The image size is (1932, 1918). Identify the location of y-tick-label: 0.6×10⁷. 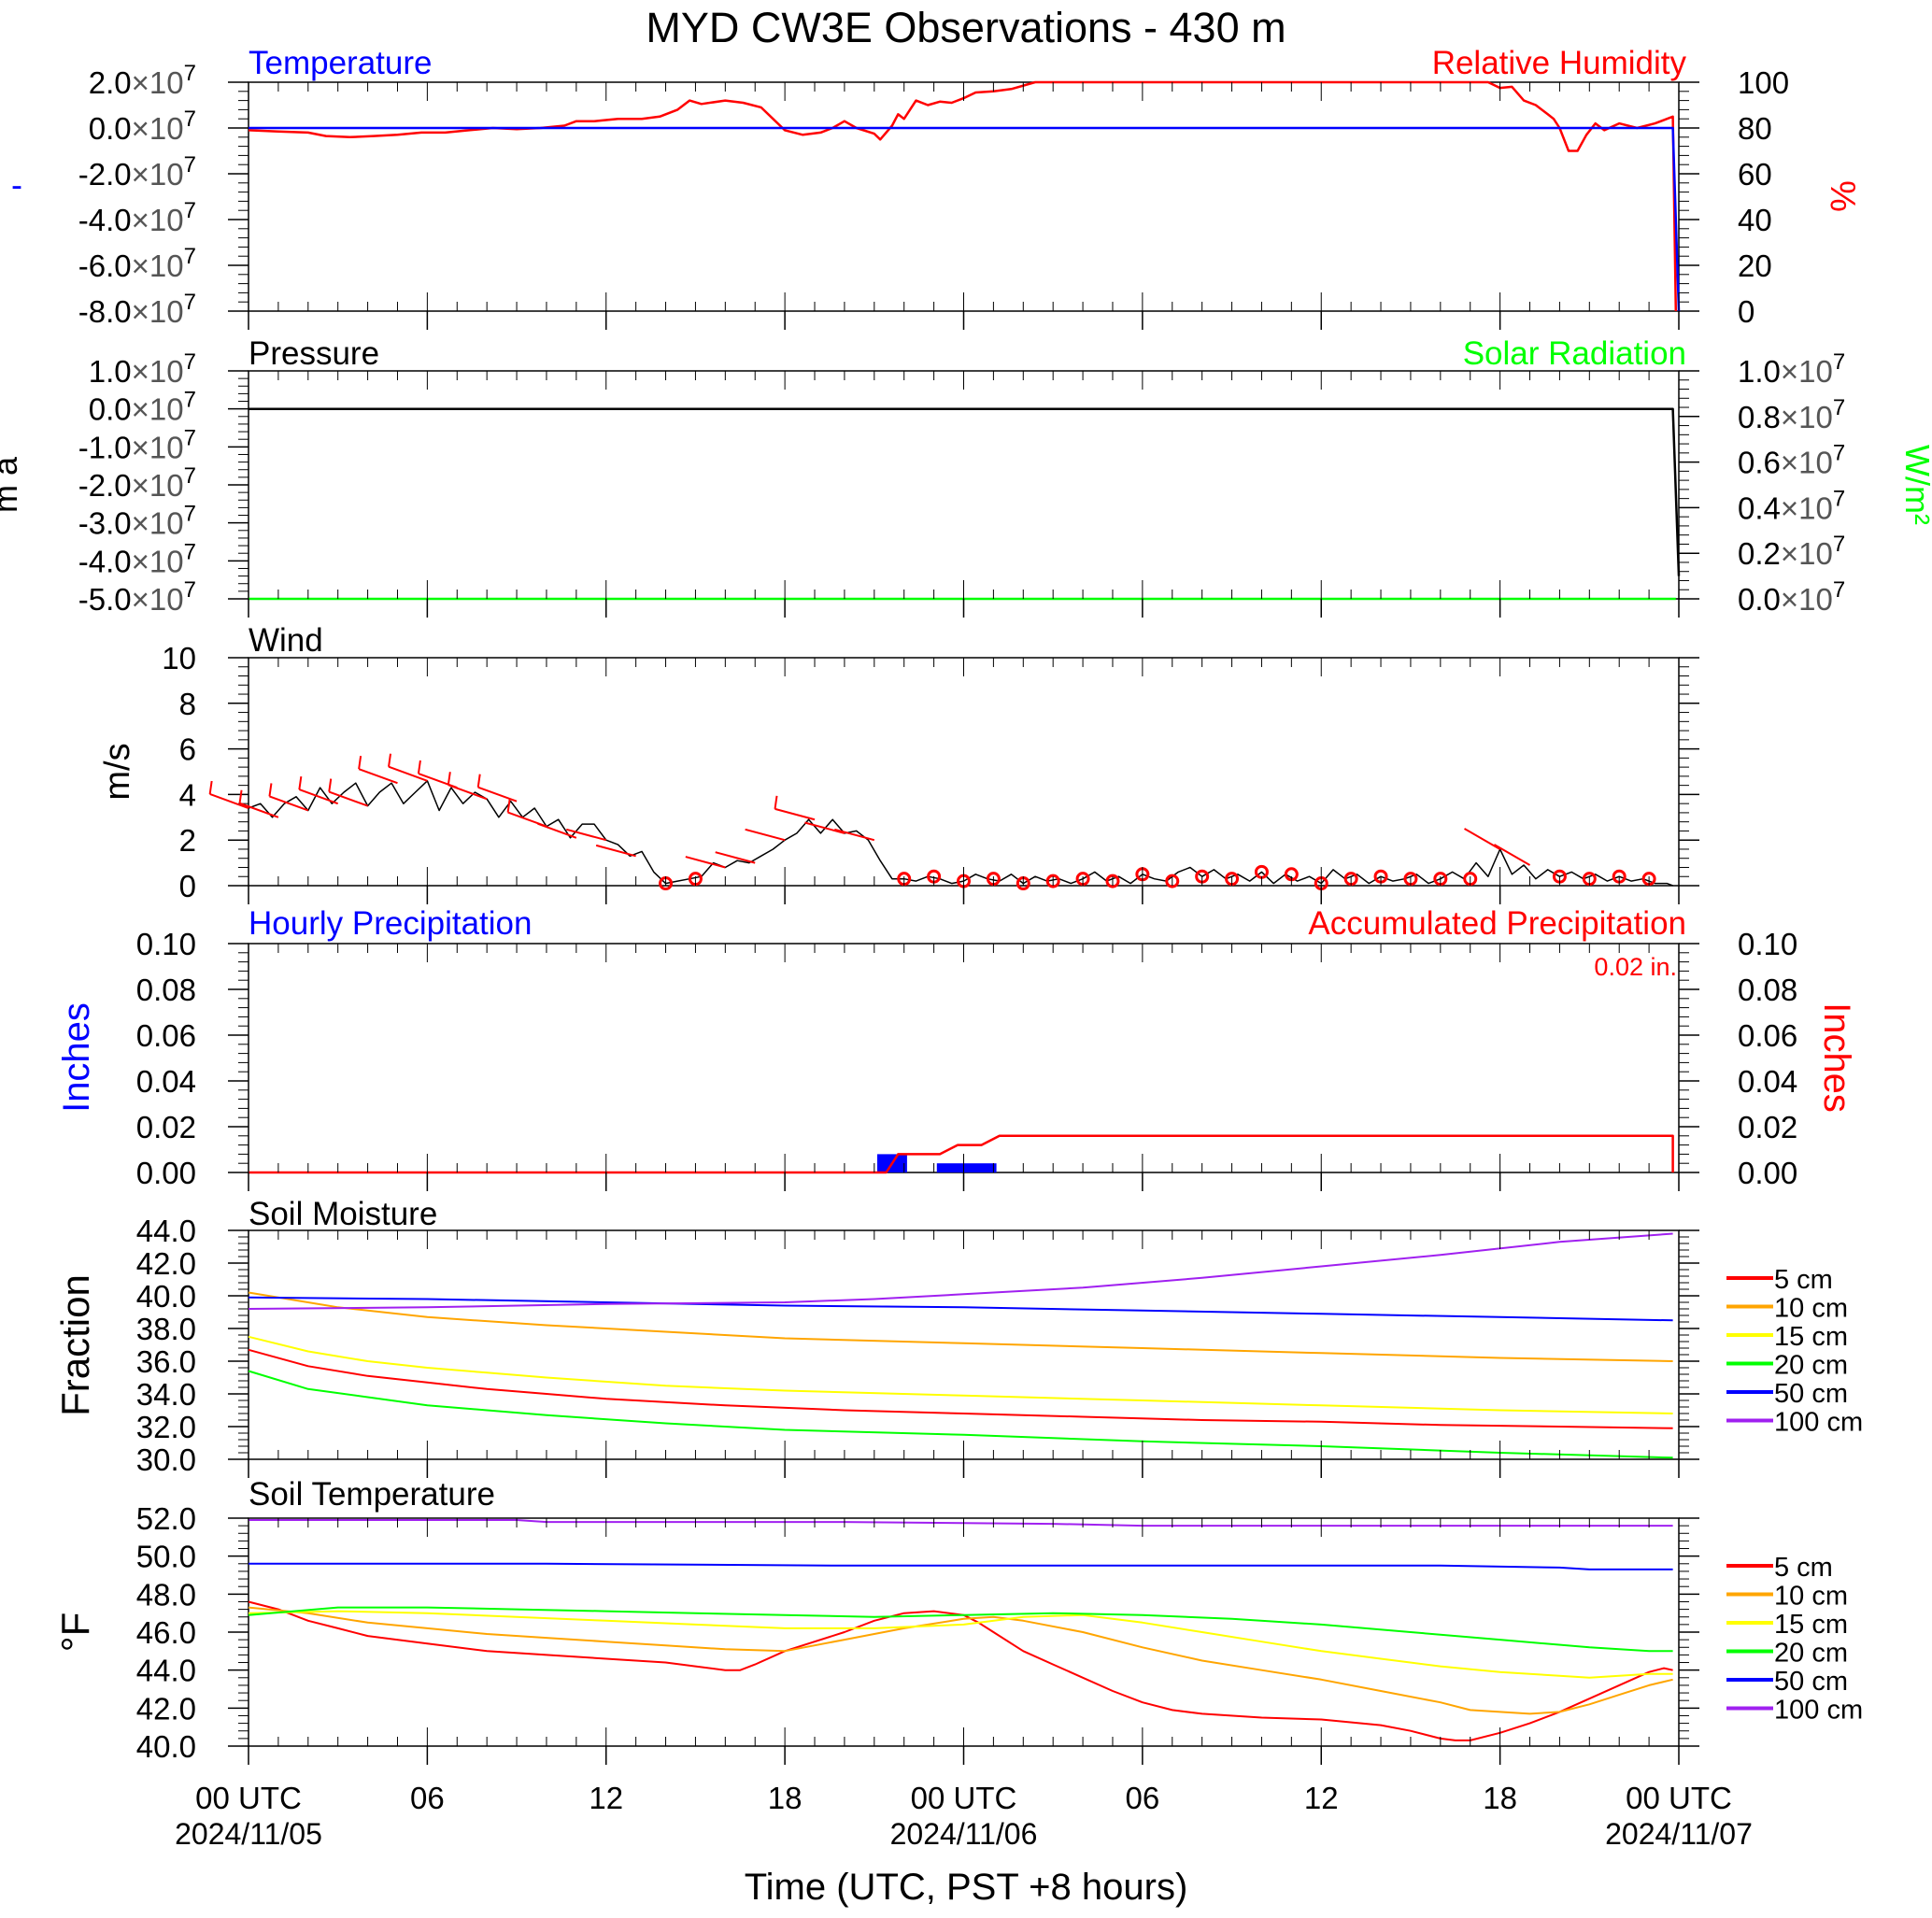
(1791, 461).